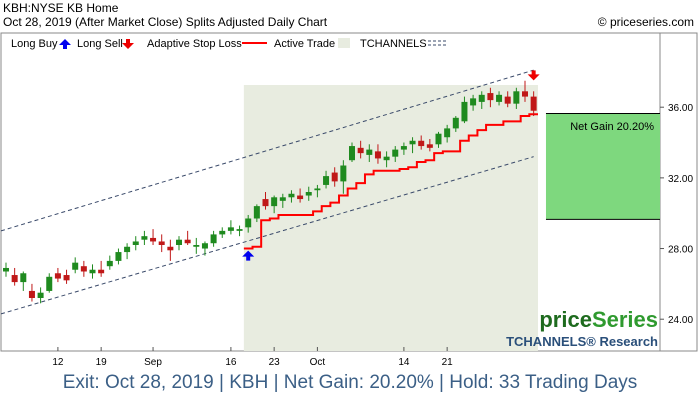 The image size is (700, 400). Describe the element at coordinates (533, 75) in the screenshot. I see `long-sell-signal-arrow` at that location.